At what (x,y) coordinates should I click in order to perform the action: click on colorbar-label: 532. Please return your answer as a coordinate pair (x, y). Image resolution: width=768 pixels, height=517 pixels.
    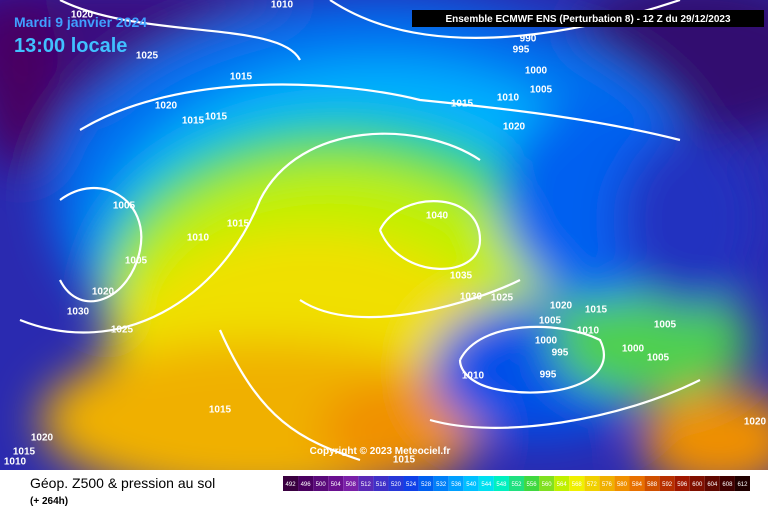
    Looking at the image, I should click on (441, 485).